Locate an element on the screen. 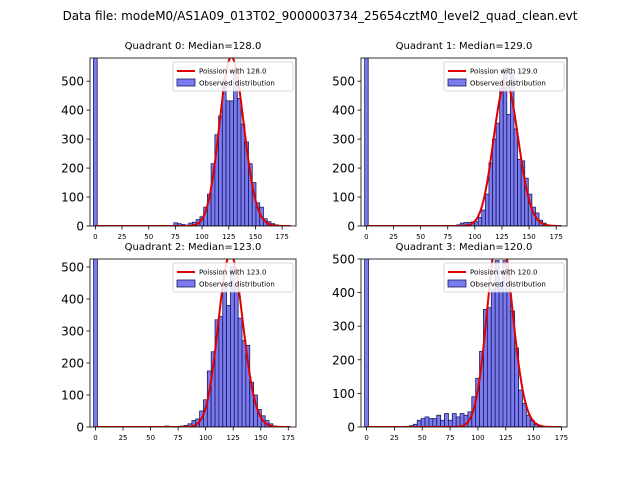 The width and height of the screenshot is (640, 480). legend: Poission with 123.0 Observed distribution is located at coordinates (233, 277).